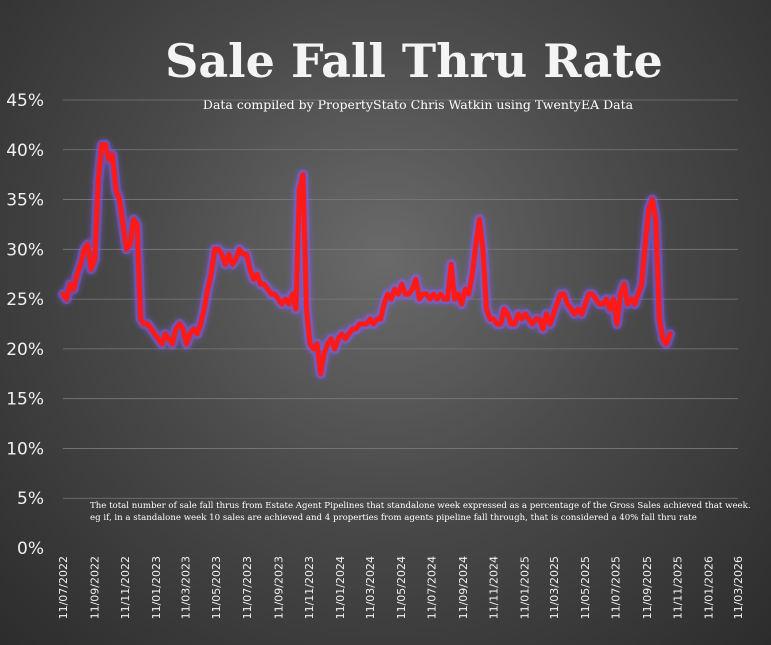 This screenshot has width=771, height=645. What do you see at coordinates (25, 449) in the screenshot?
I see `y-tick-label: 10%` at bounding box center [25, 449].